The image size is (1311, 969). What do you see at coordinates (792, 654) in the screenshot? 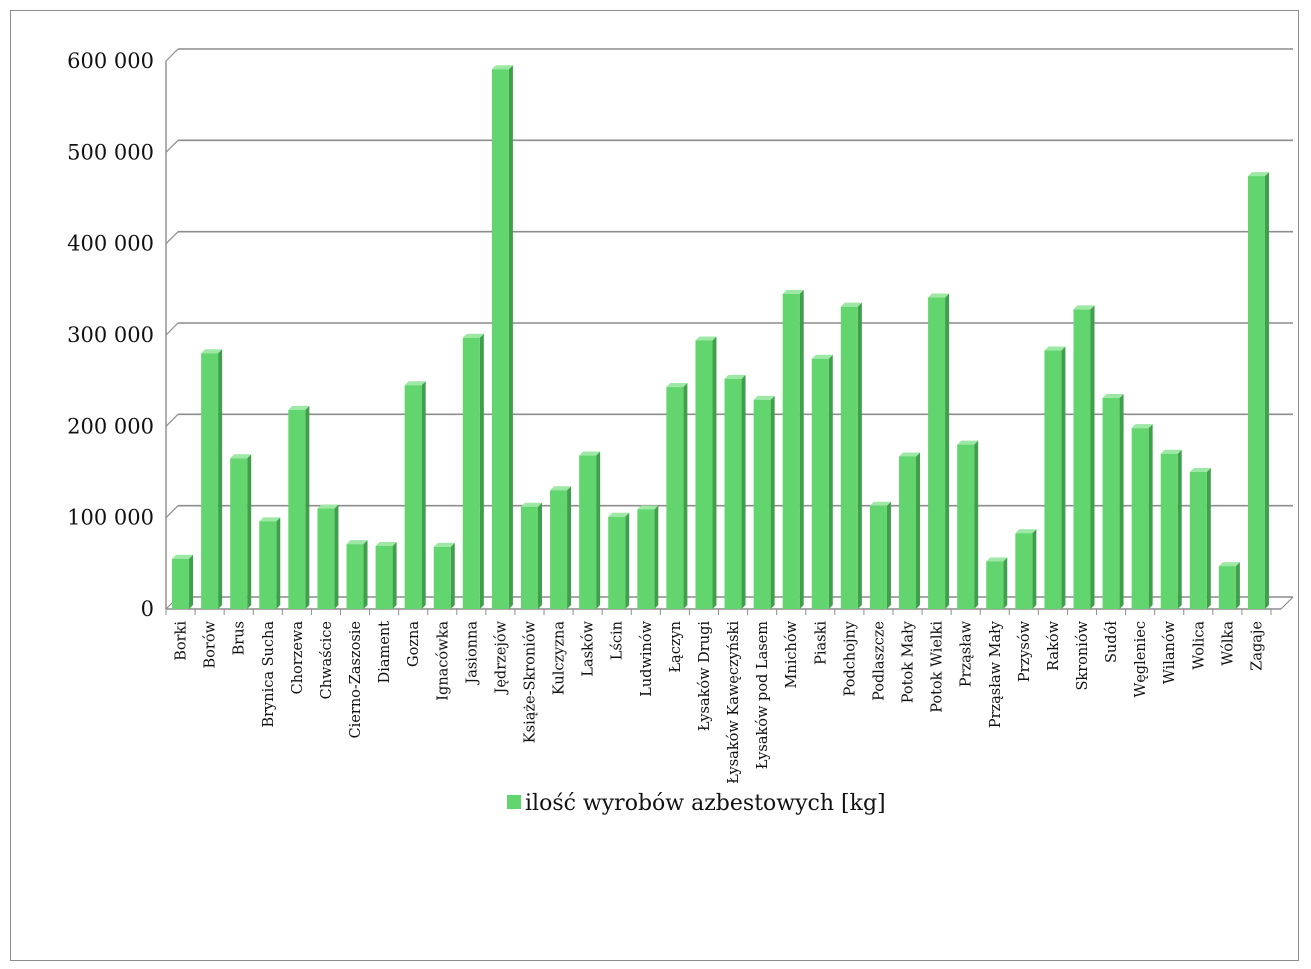
I see `x-category-label: Mnichów` at bounding box center [792, 654].